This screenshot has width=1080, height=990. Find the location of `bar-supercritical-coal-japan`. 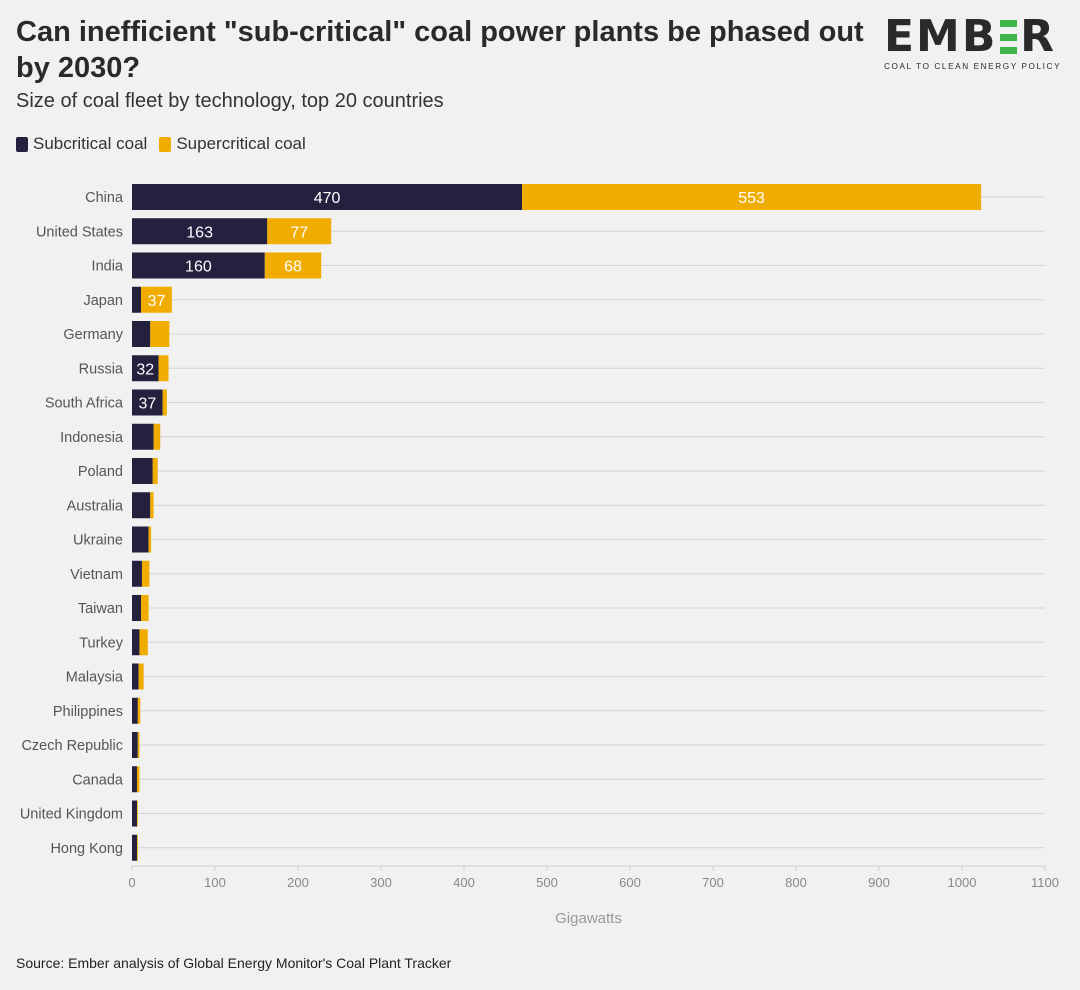

bar-supercritical-coal-japan is located at coordinates (156, 299).